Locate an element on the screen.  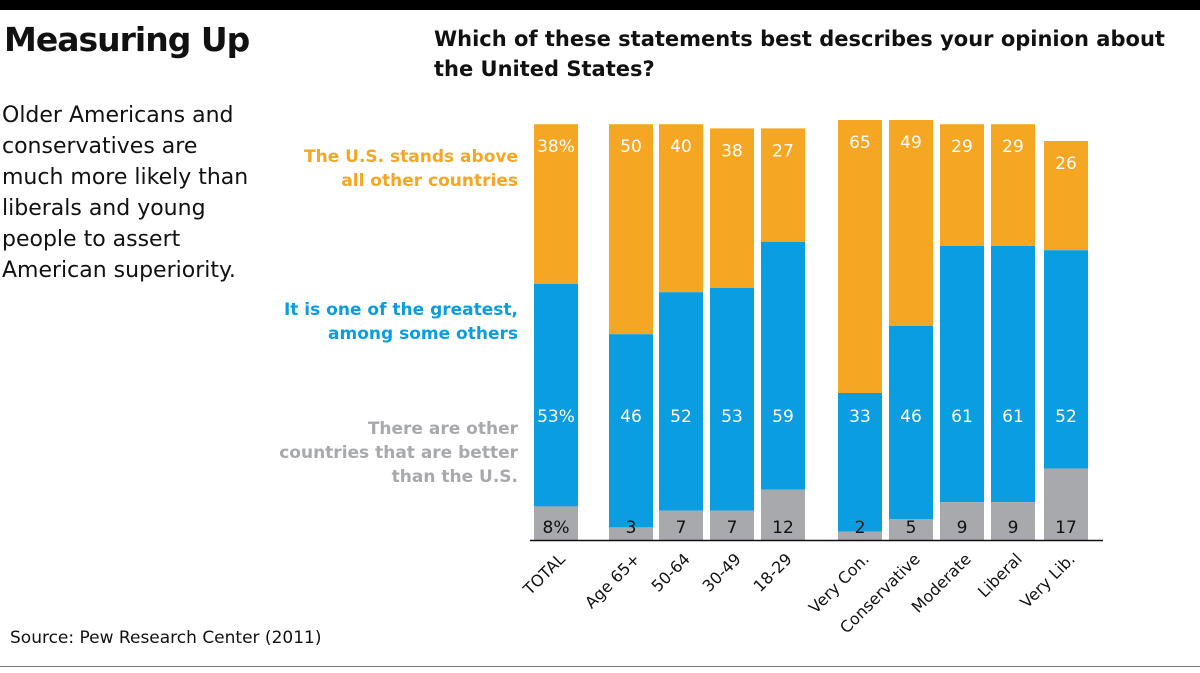
data-label-top: 50 is located at coordinates (631, 147).